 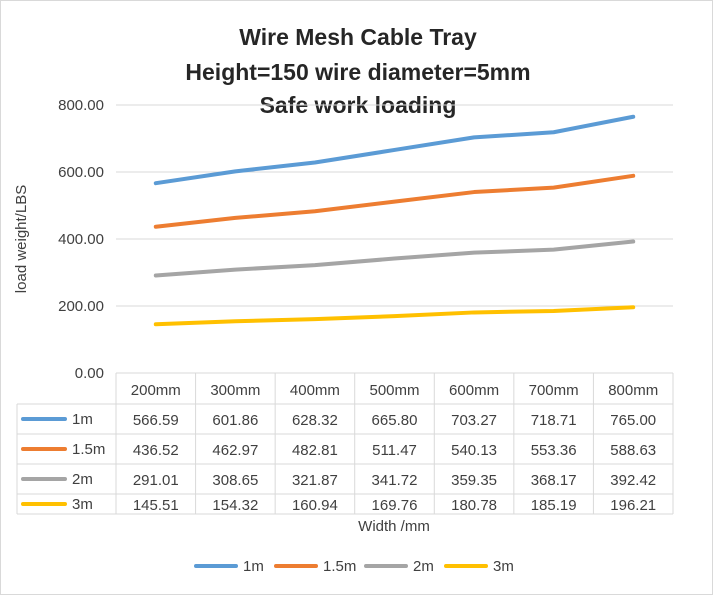 What do you see at coordinates (394, 450) in the screenshot?
I see `table-cell: 511.47` at bounding box center [394, 450].